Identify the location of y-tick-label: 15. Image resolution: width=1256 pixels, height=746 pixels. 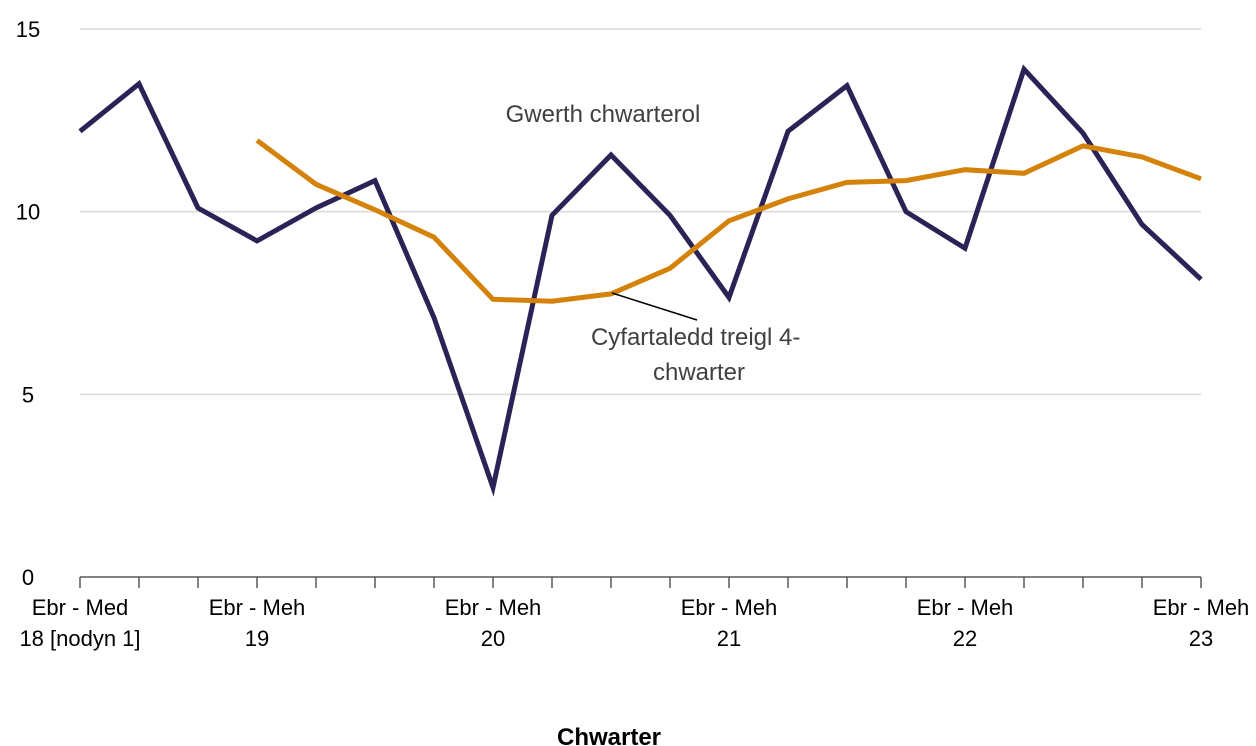
(28, 29).